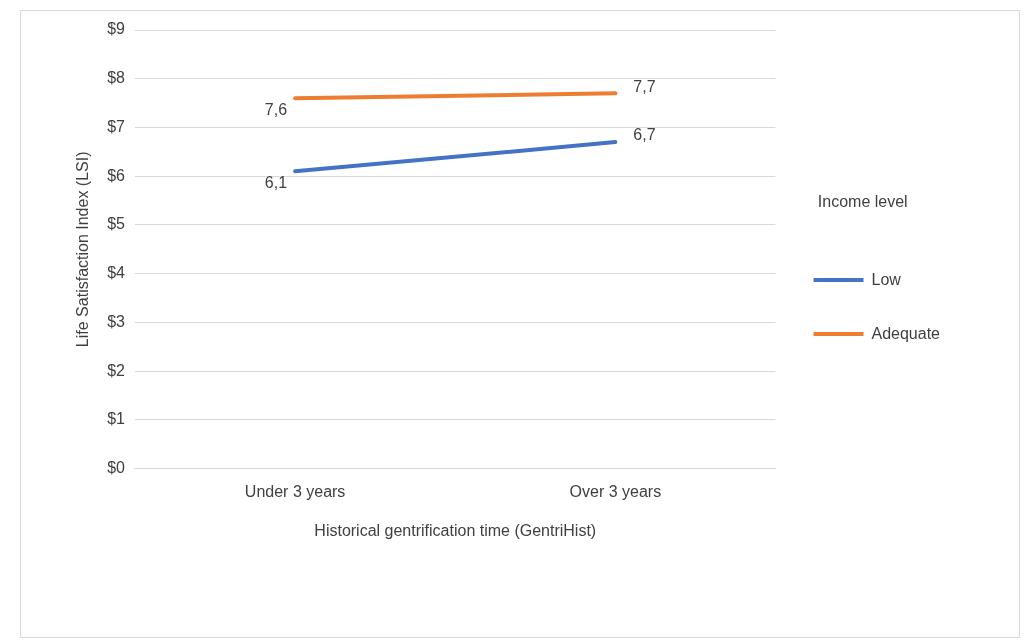  What do you see at coordinates (862, 202) in the screenshot?
I see `legend-title: Income level` at bounding box center [862, 202].